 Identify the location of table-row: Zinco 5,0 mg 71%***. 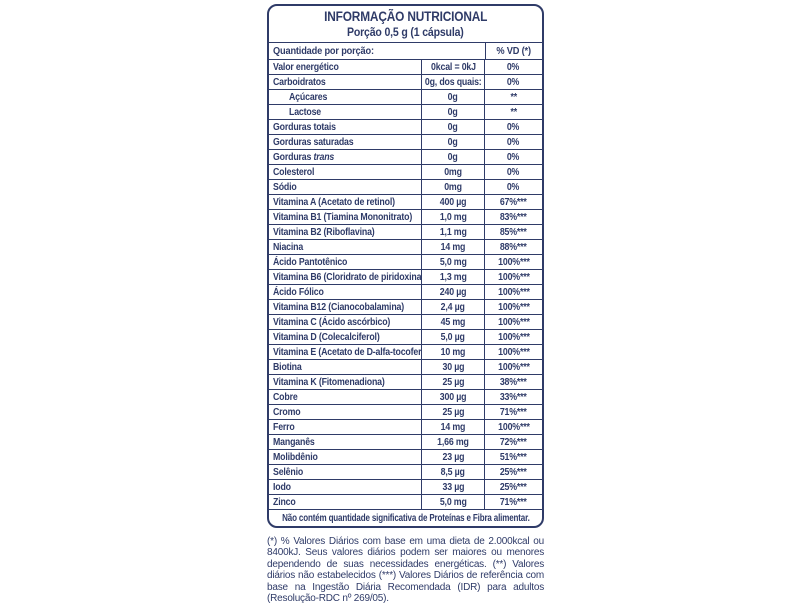
(405, 501).